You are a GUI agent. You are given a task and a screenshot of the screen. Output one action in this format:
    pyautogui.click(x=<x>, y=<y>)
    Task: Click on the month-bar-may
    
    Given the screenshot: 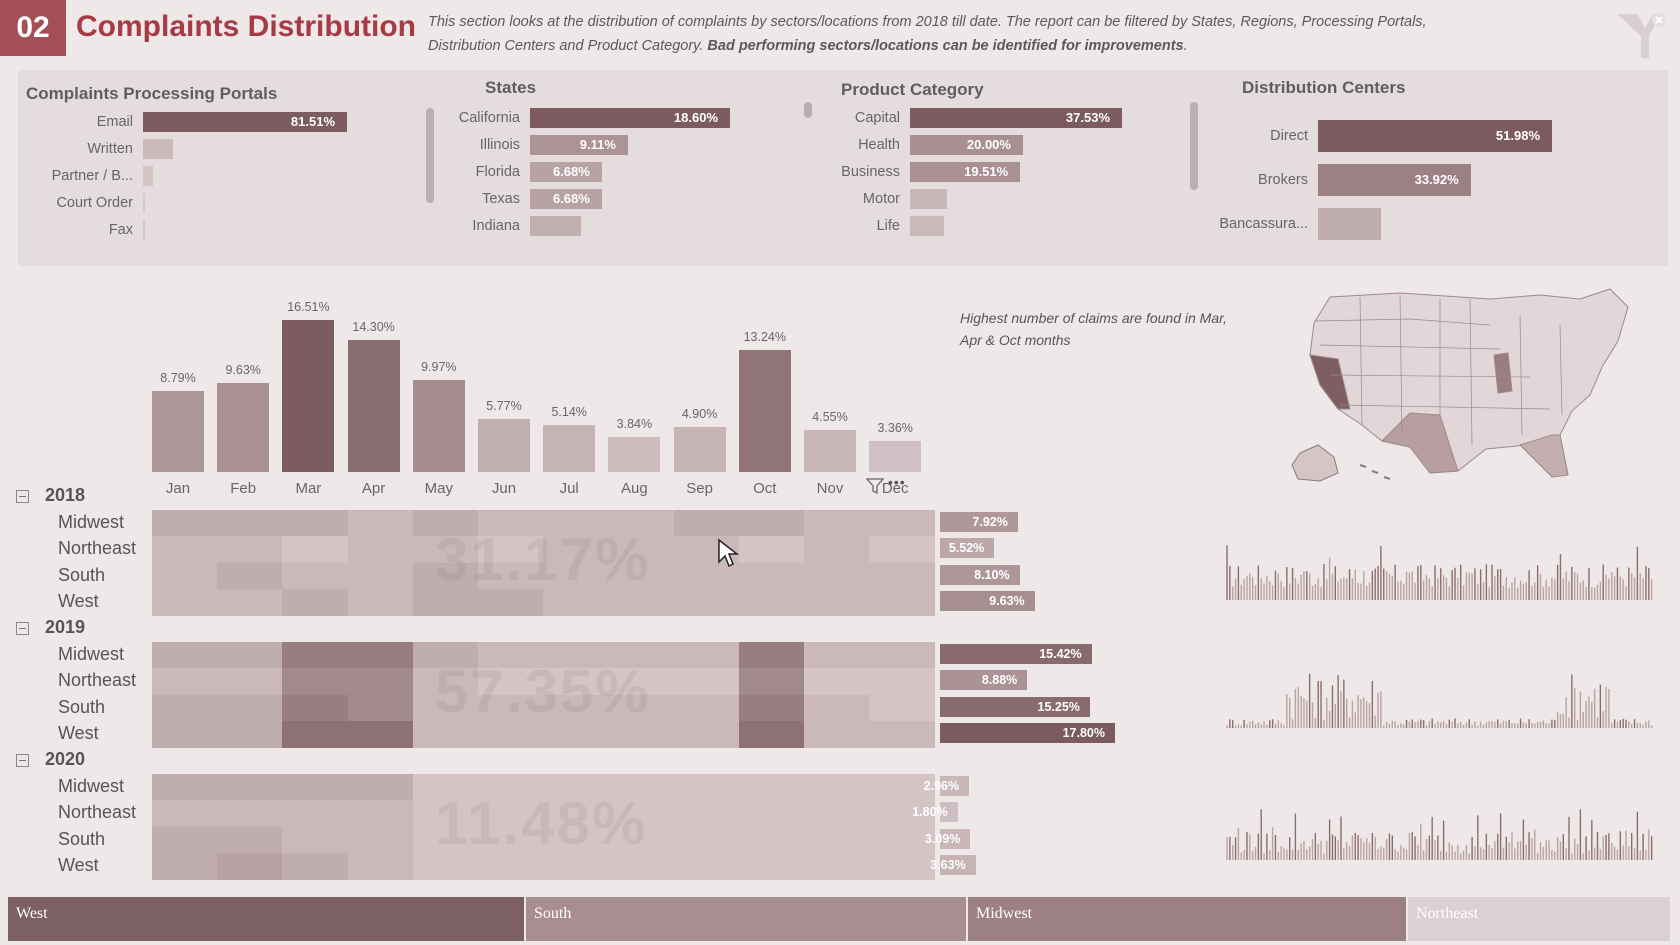 What is the action you would take?
    pyautogui.click(x=438, y=426)
    